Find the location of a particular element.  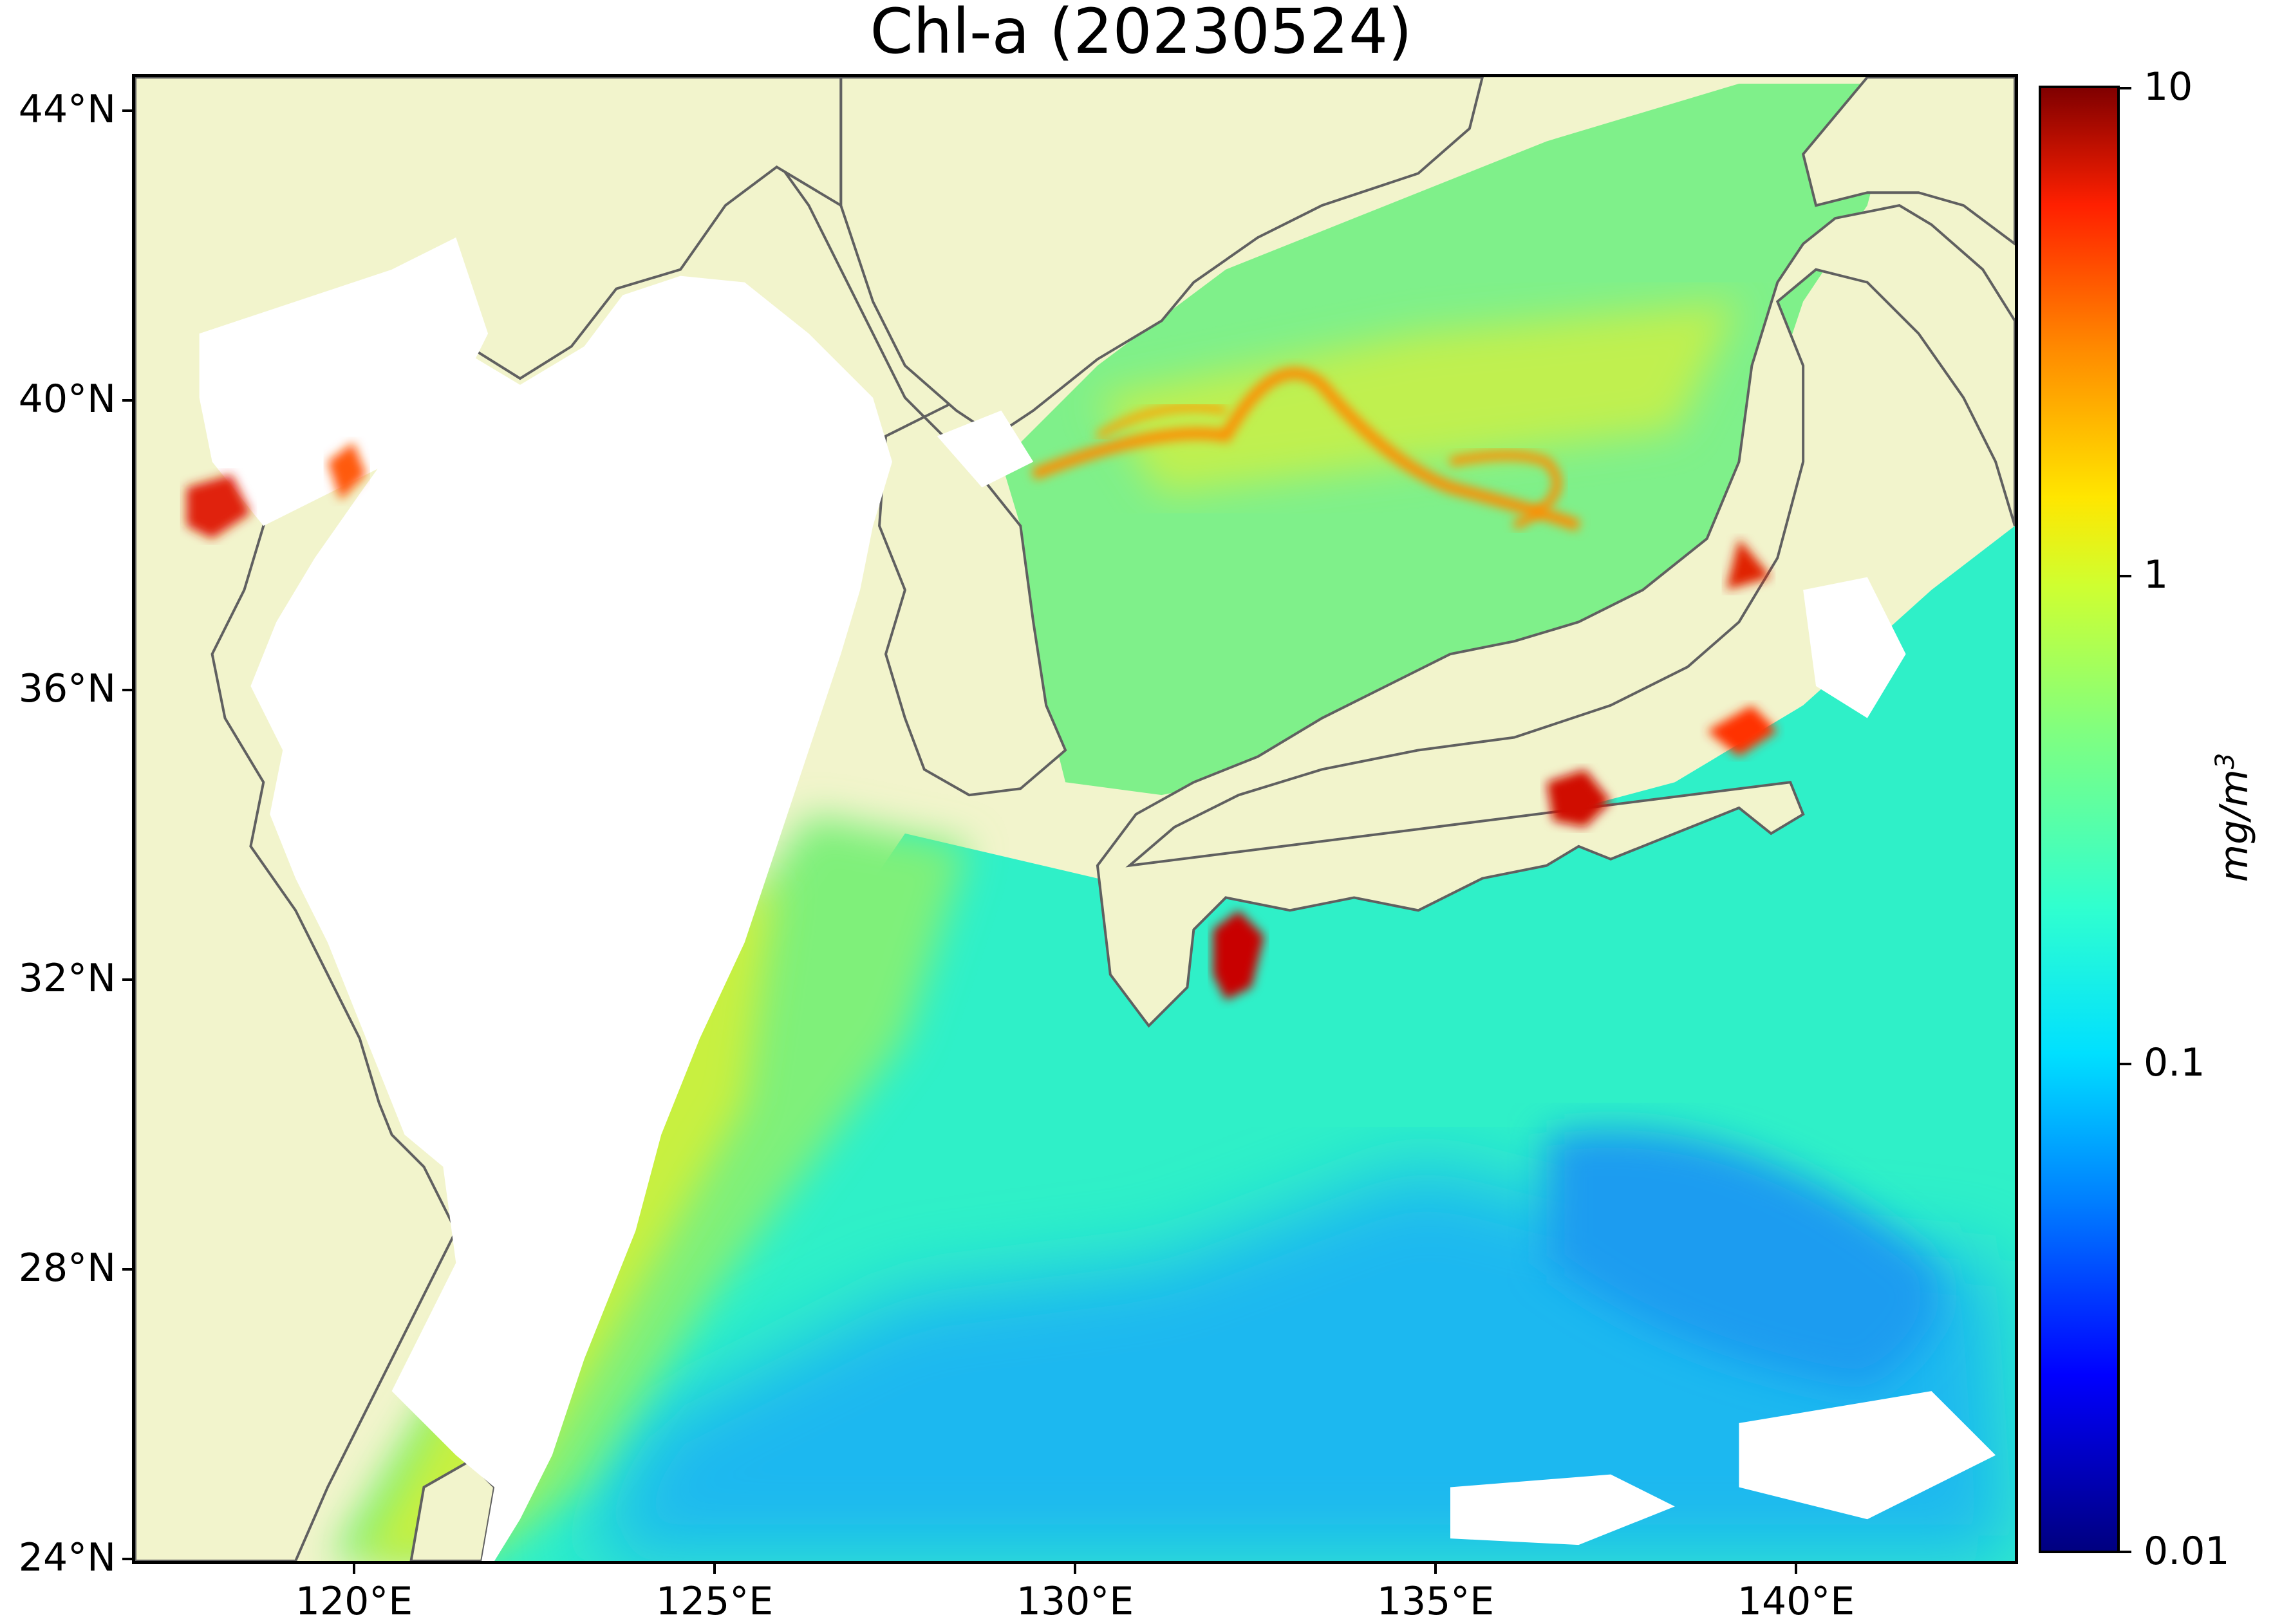

lon-label-120e: 120°E is located at coordinates (354, 1602).